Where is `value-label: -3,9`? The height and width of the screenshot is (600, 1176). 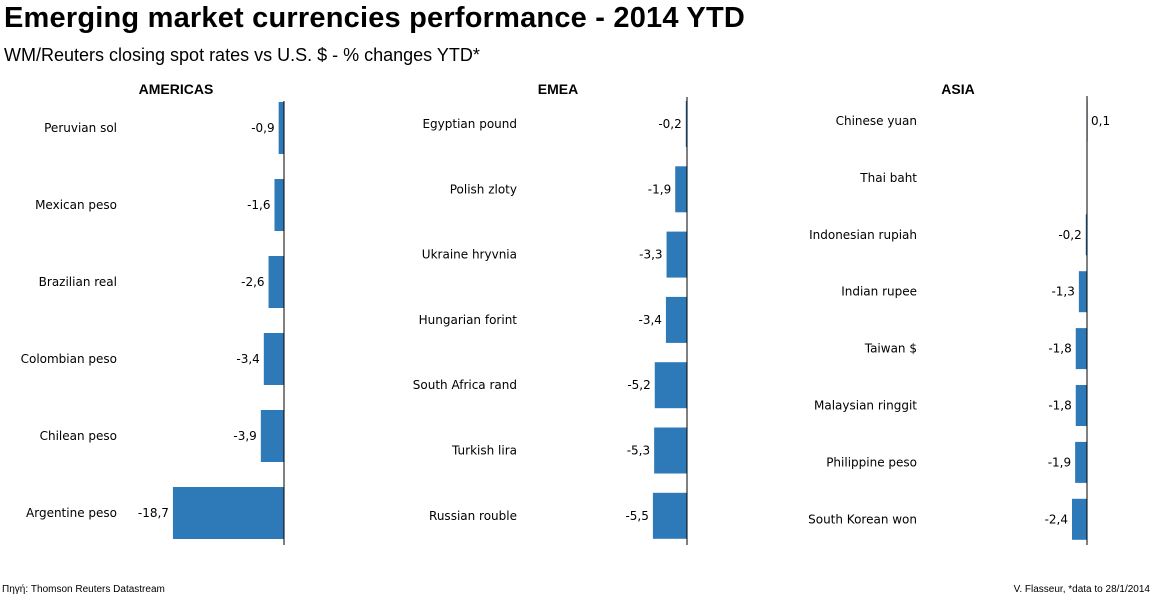 value-label: -3,9 is located at coordinates (244, 436).